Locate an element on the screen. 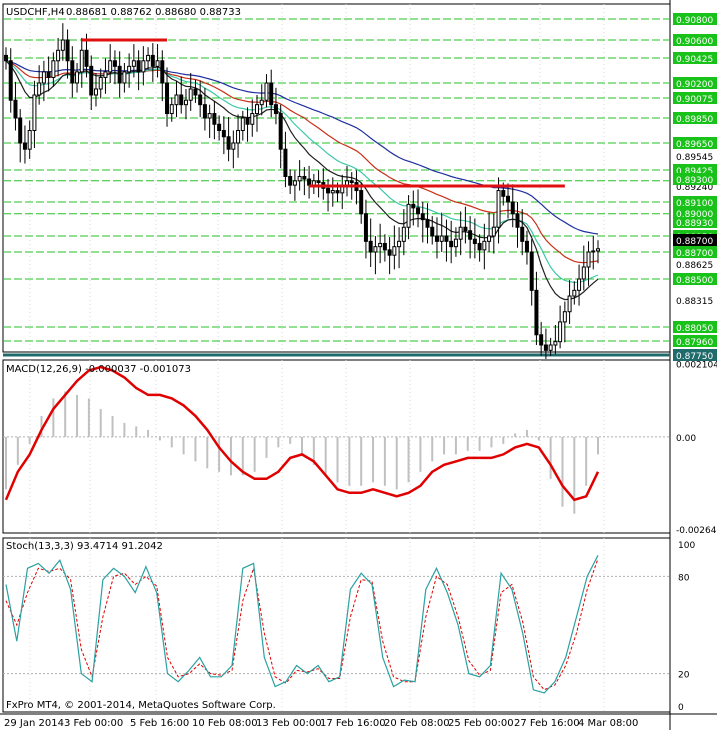  stoch-tick-label-3: 0 is located at coordinates (681, 708).